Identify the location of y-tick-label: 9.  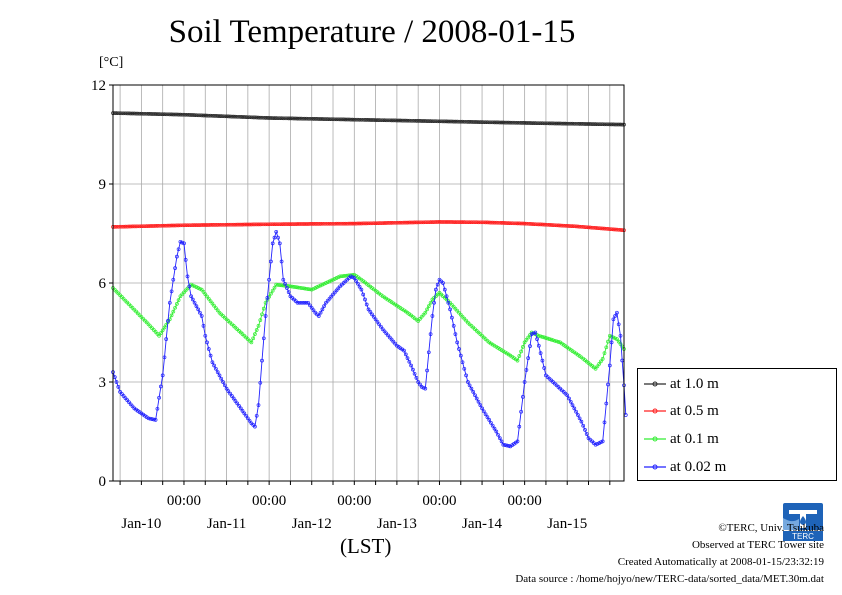
(103, 185).